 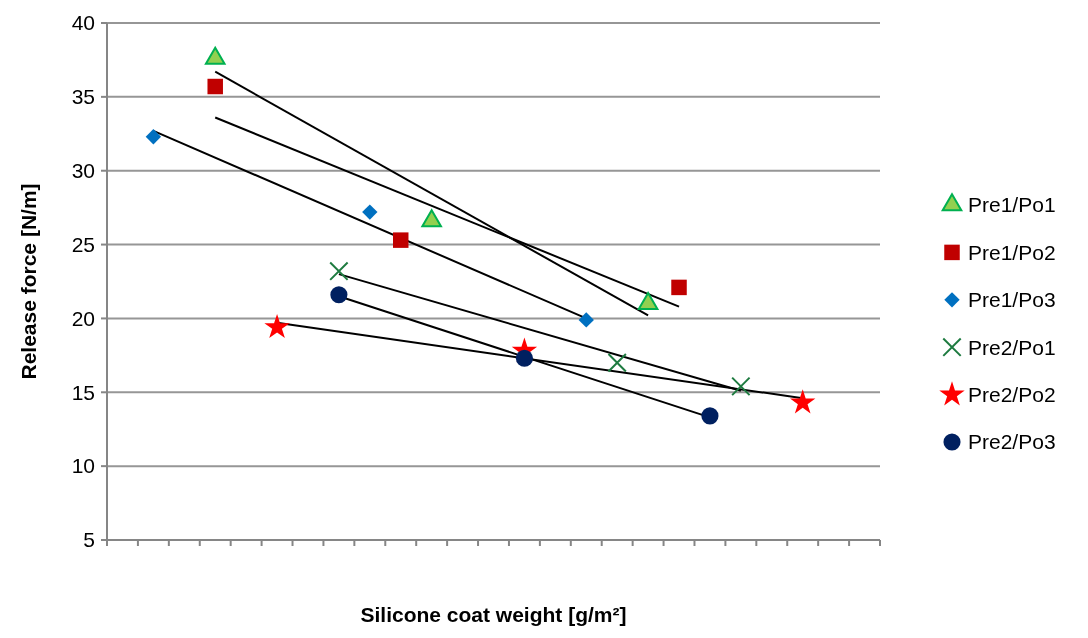 What do you see at coordinates (1012, 394) in the screenshot?
I see `legend-label: Pre2/Po2` at bounding box center [1012, 394].